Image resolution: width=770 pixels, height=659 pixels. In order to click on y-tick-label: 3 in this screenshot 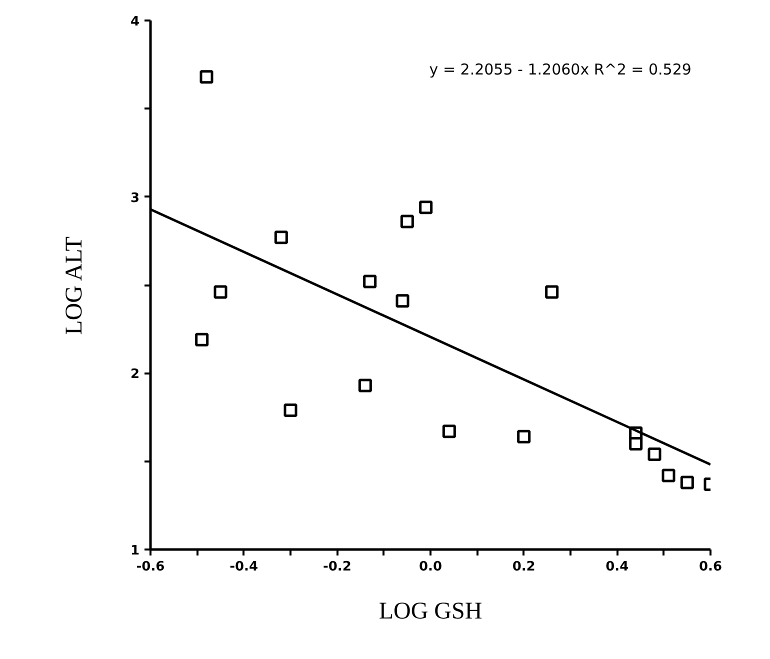, I will do `click(135, 198)`.